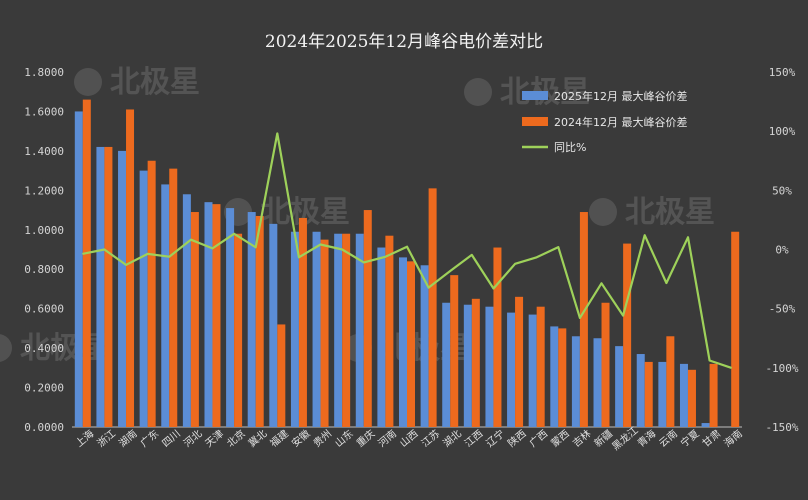  I want to click on category-label: 广西, so click(538, 439).